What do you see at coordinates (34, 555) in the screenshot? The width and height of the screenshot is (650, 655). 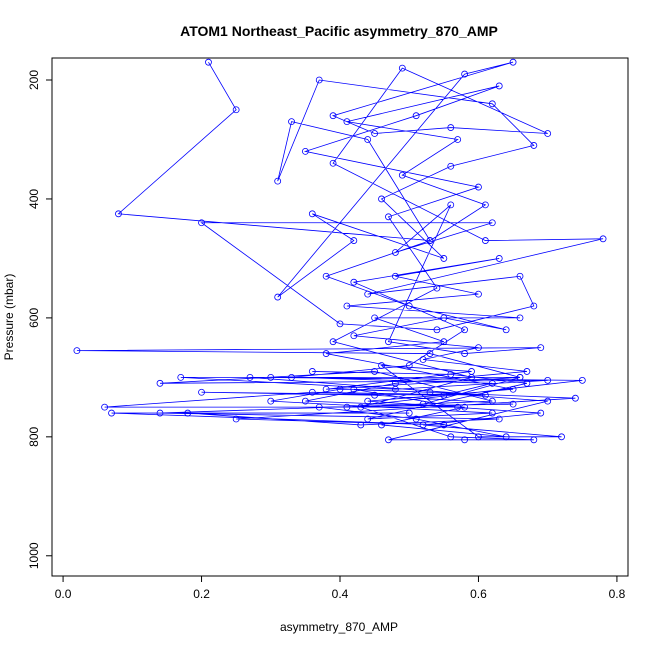 I see `y-tick-label: 1000` at bounding box center [34, 555].